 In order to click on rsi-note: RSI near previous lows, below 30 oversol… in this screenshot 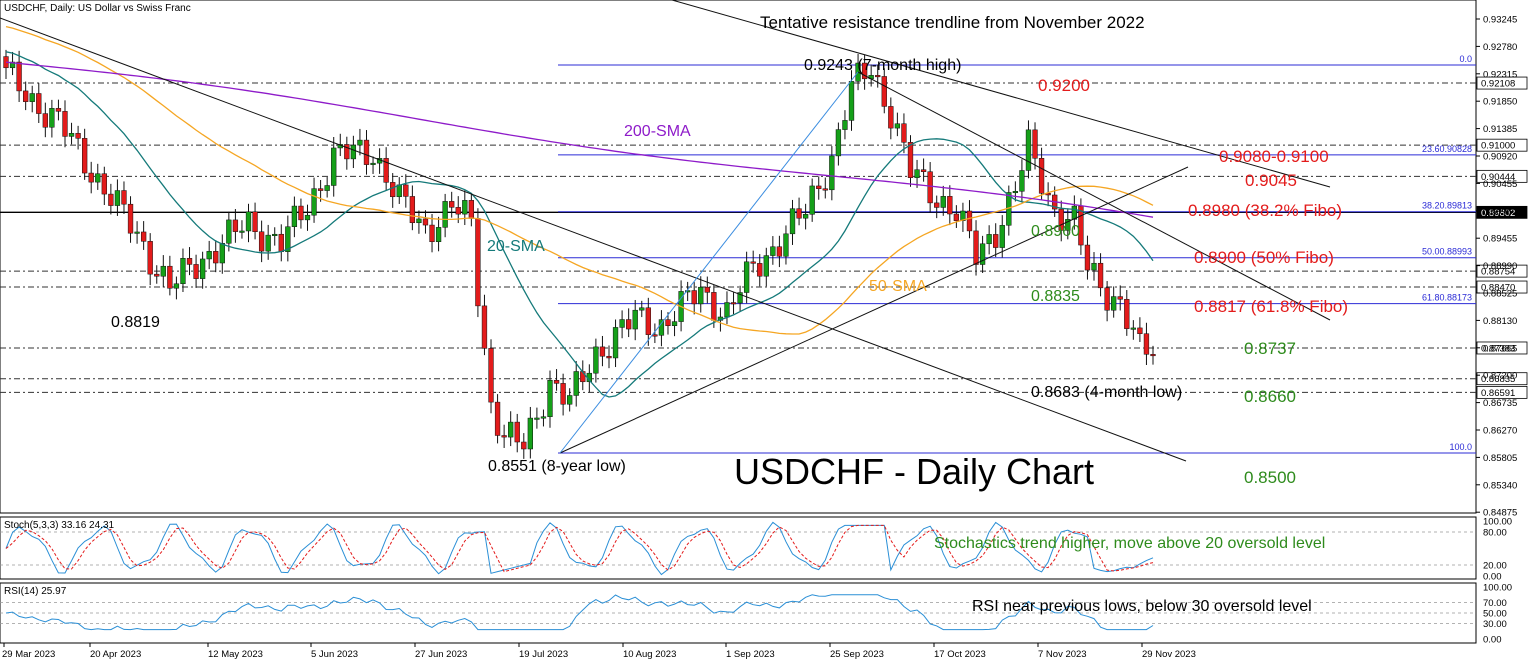, I will do `click(1142, 606)`.